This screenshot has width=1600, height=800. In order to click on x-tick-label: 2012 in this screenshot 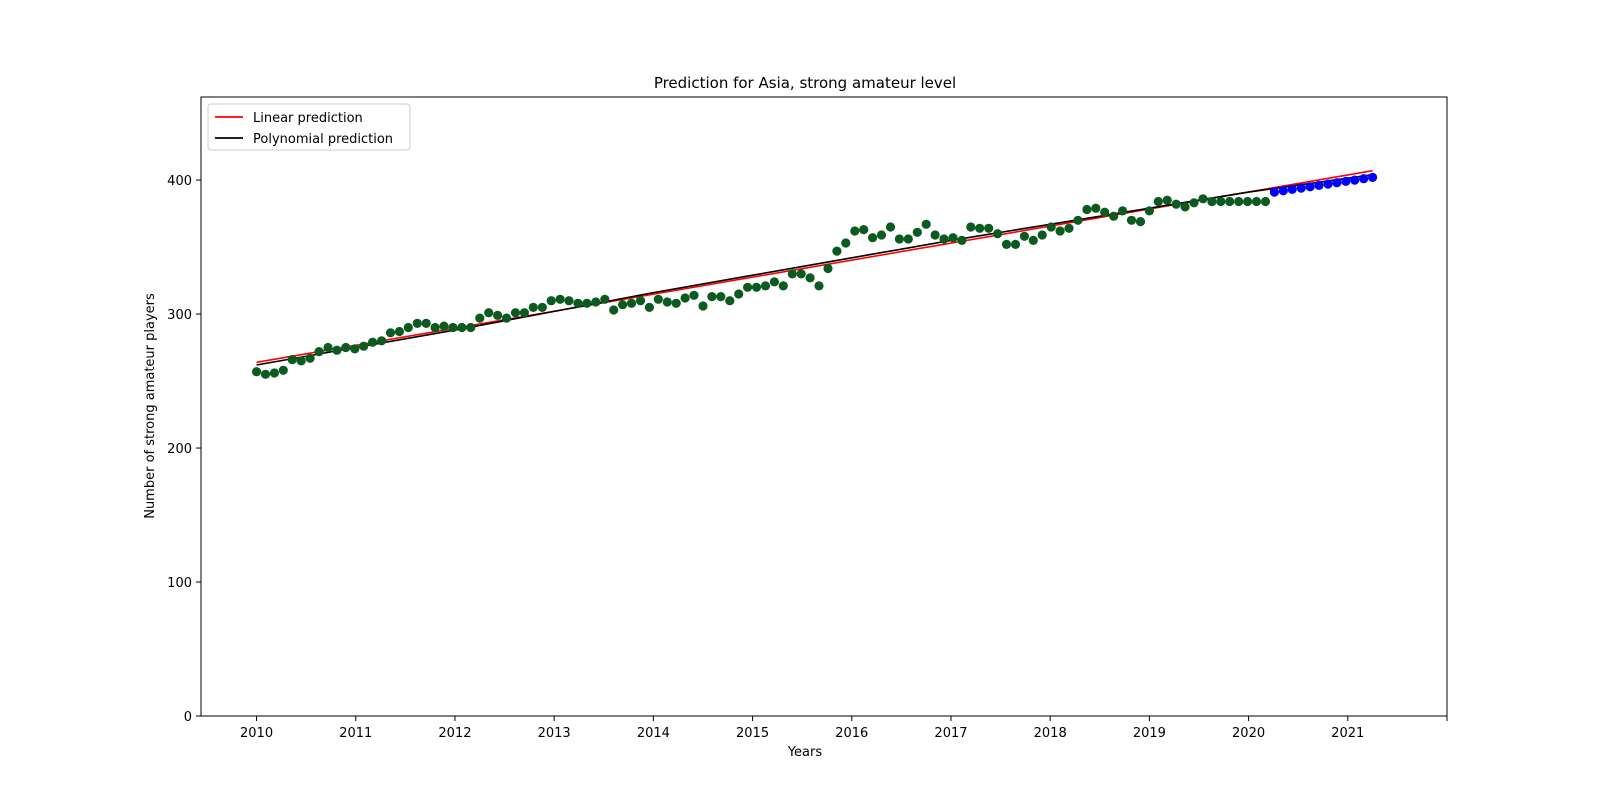, I will do `click(454, 733)`.